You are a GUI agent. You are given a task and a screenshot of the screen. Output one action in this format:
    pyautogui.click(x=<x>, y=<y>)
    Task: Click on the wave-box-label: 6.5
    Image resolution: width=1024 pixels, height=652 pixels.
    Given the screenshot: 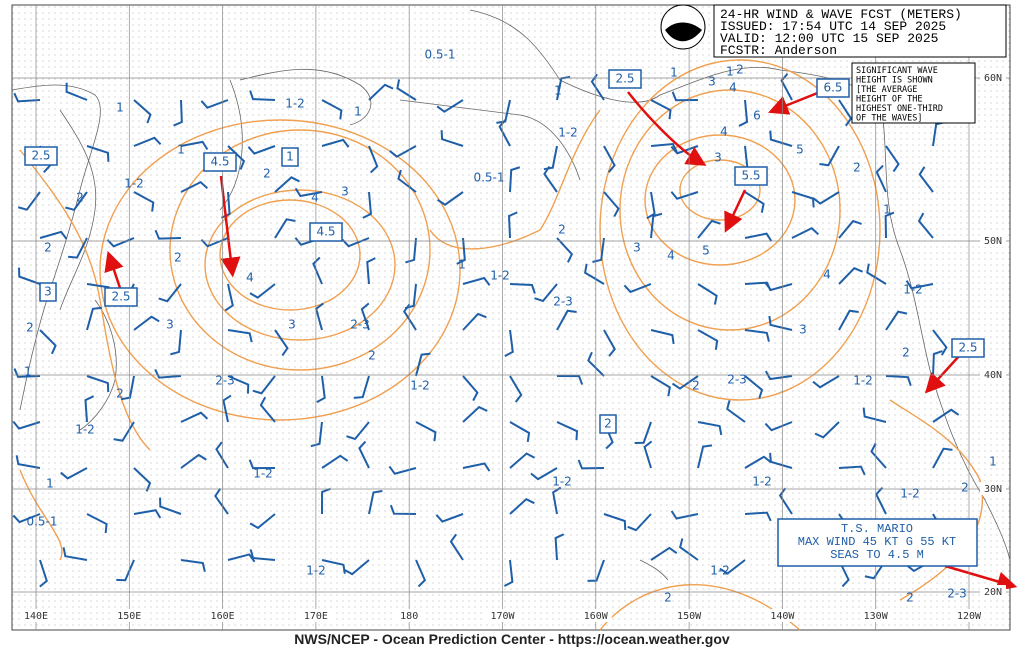 What is the action you would take?
    pyautogui.click(x=832, y=88)
    